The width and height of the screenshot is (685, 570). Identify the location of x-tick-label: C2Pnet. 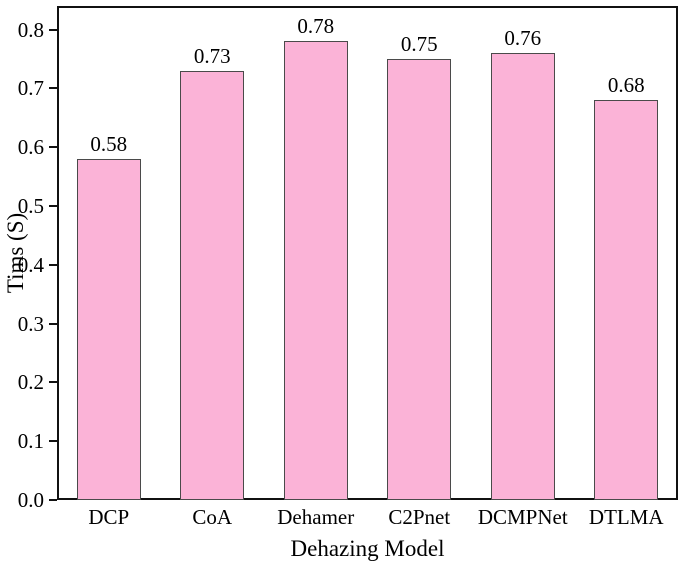
(419, 517).